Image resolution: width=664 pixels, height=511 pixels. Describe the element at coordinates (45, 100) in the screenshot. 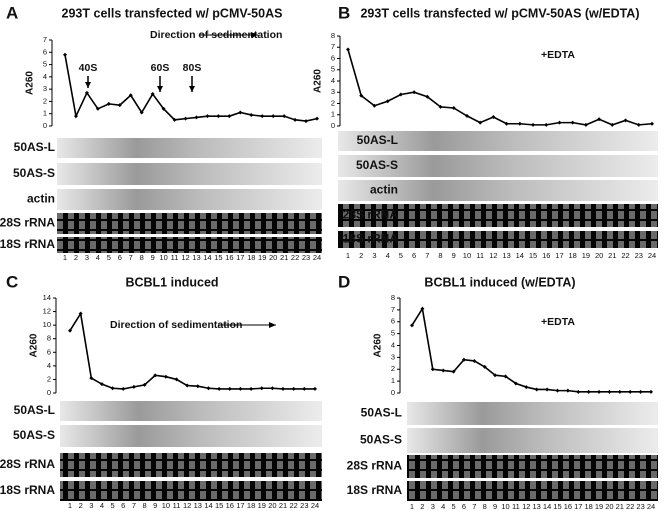

I see `y-tick-label: 2` at that location.